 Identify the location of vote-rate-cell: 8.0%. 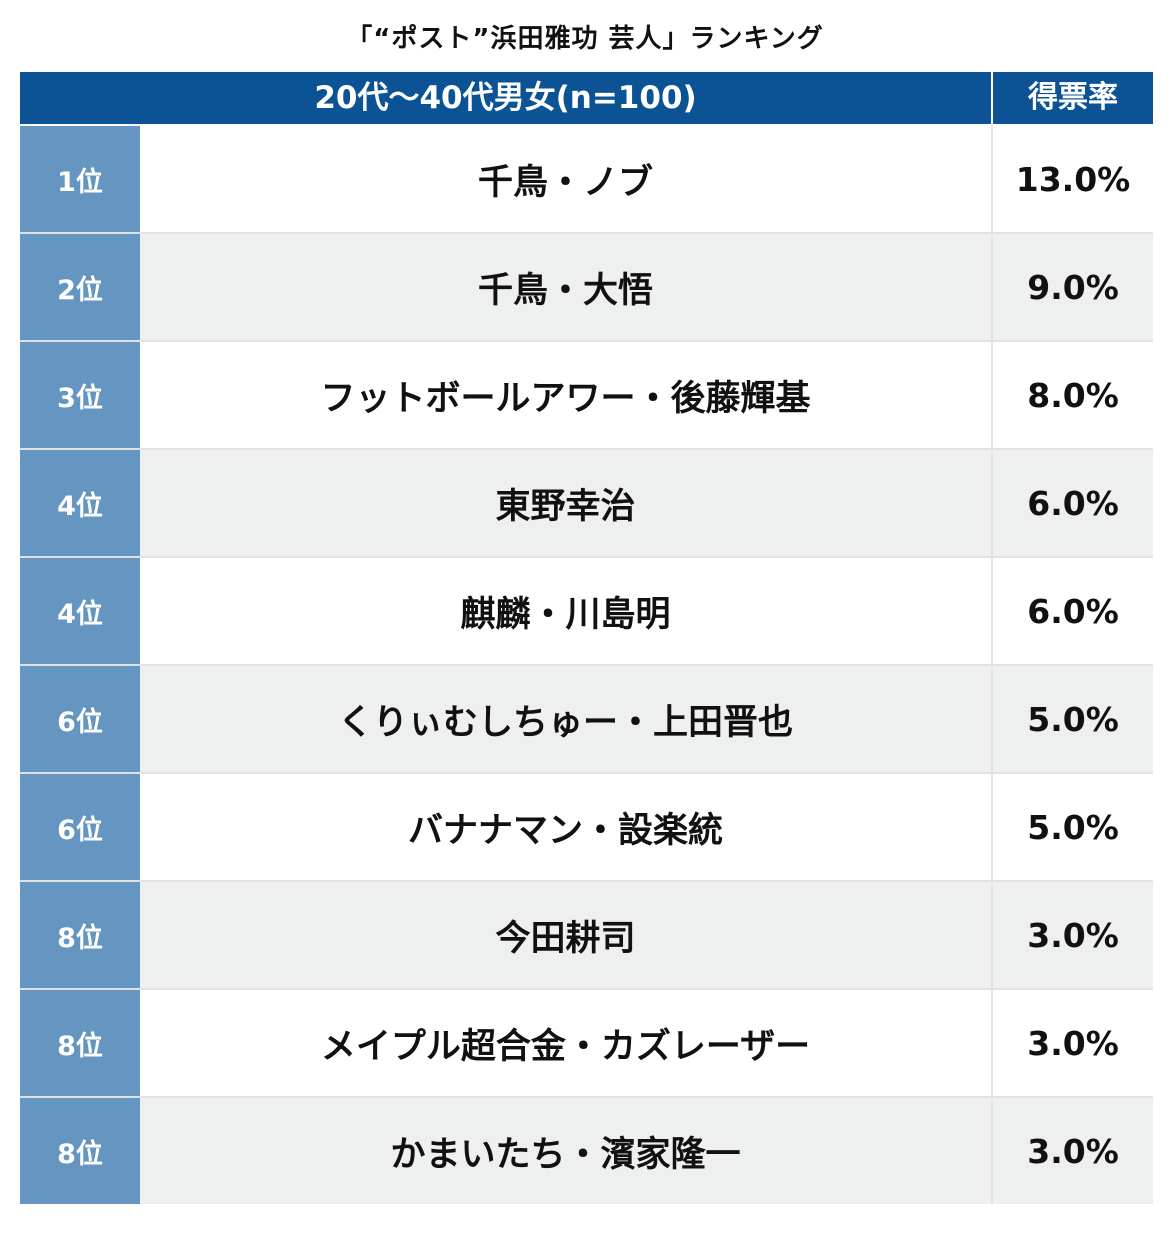
(1073, 395).